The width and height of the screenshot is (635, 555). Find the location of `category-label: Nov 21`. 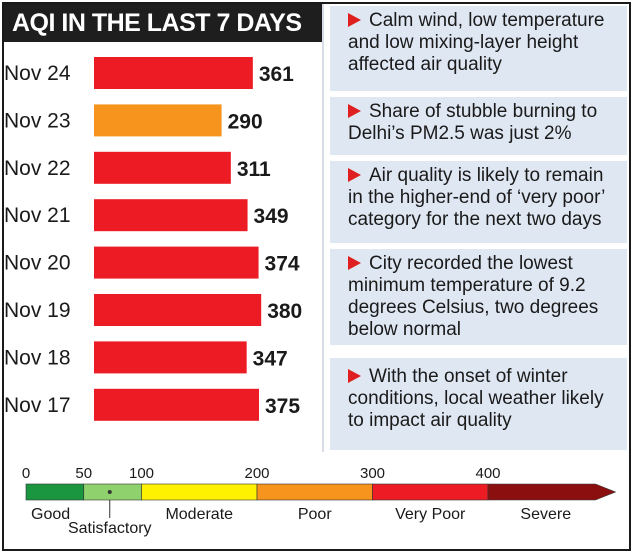

category-label: Nov 21 is located at coordinates (37, 215).